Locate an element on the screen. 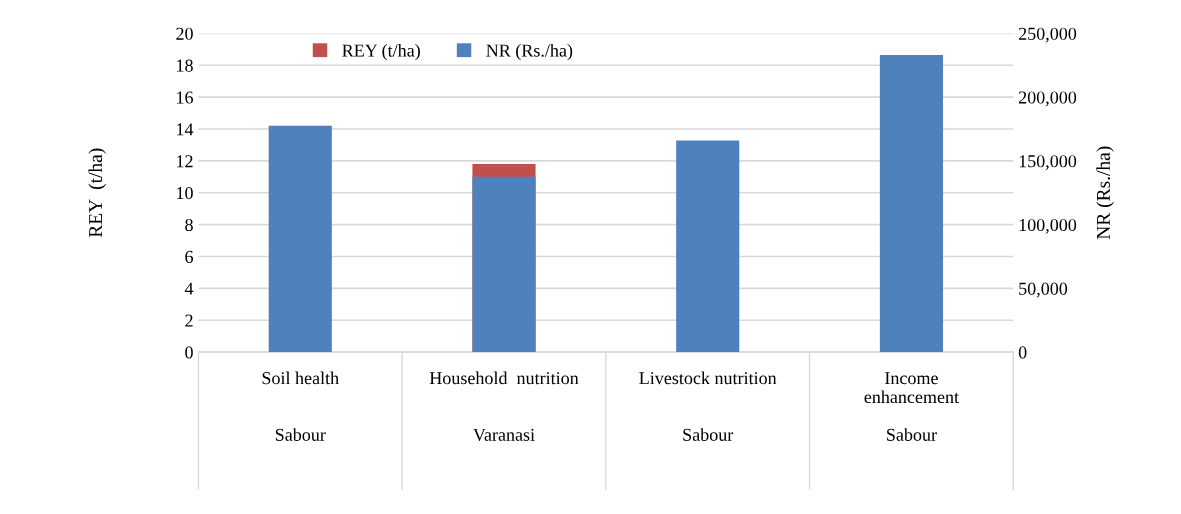  y2-tick-label: 100,000 is located at coordinates (1048, 226).